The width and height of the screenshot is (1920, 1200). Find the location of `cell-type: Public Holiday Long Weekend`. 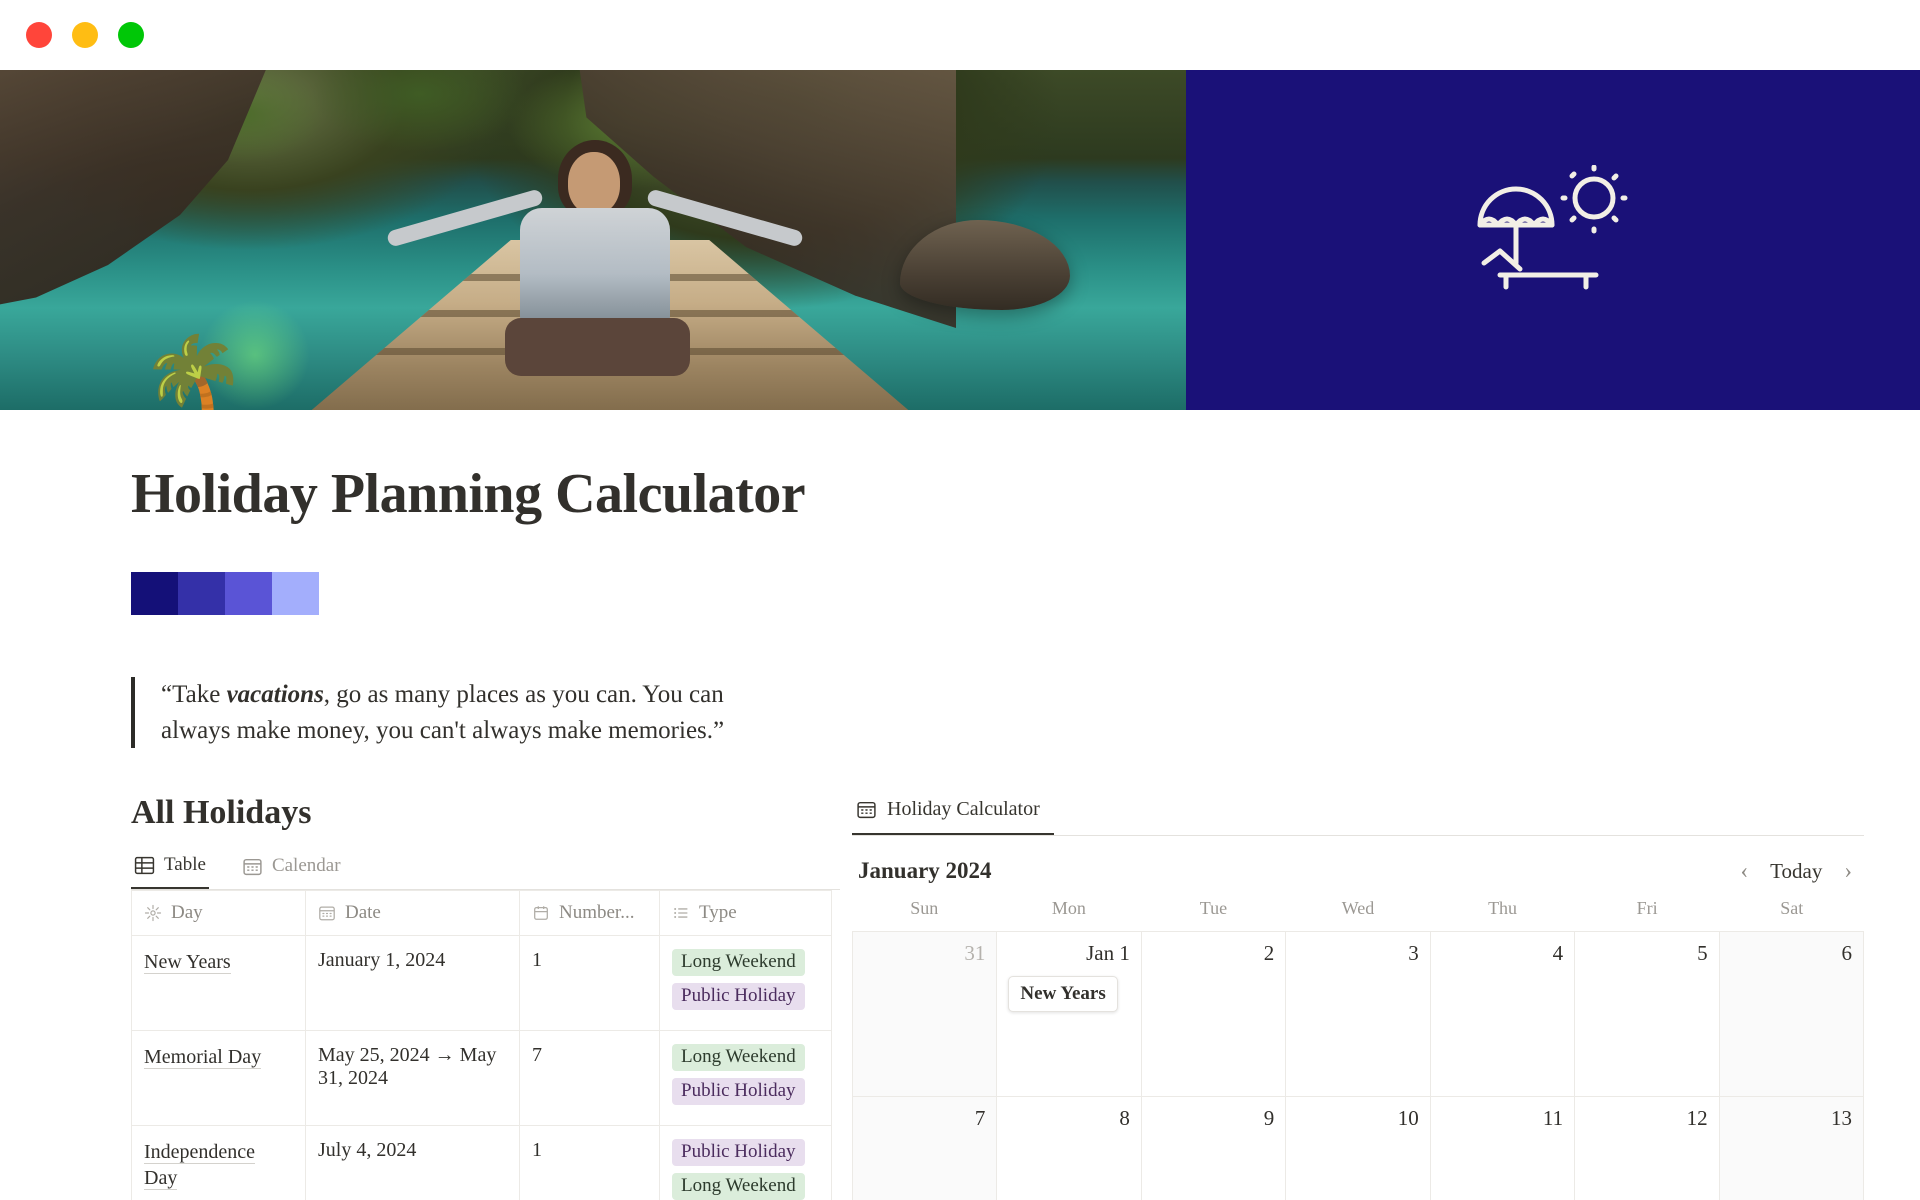

cell-type: Public Holiday Long Weekend is located at coordinates (745, 1162).